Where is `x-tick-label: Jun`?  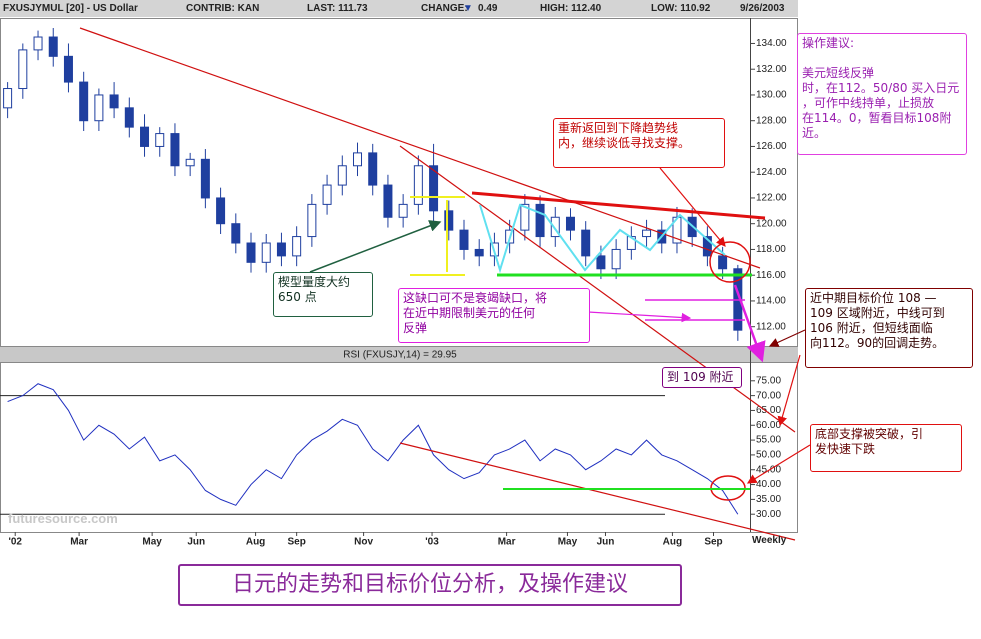
x-tick-label: Jun is located at coordinates (196, 542).